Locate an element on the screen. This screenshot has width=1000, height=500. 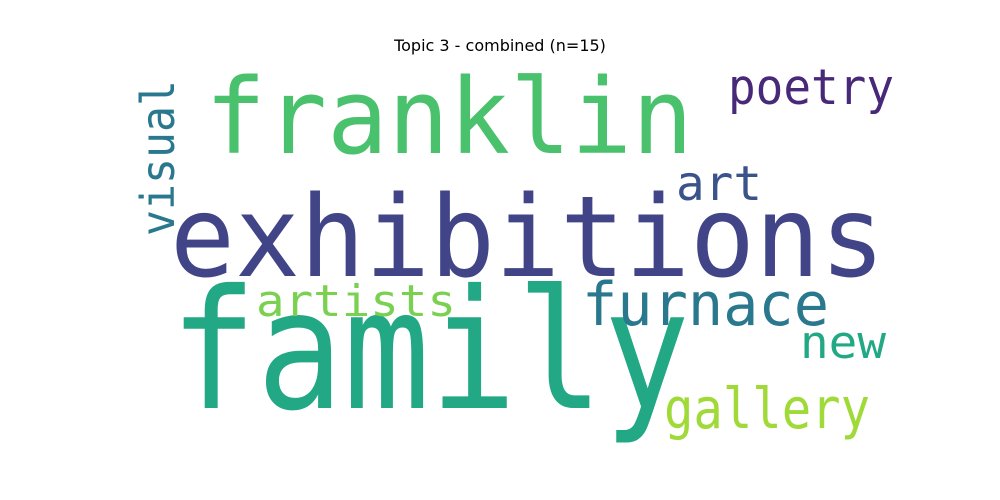
word-visual: visual is located at coordinates (158, 158).